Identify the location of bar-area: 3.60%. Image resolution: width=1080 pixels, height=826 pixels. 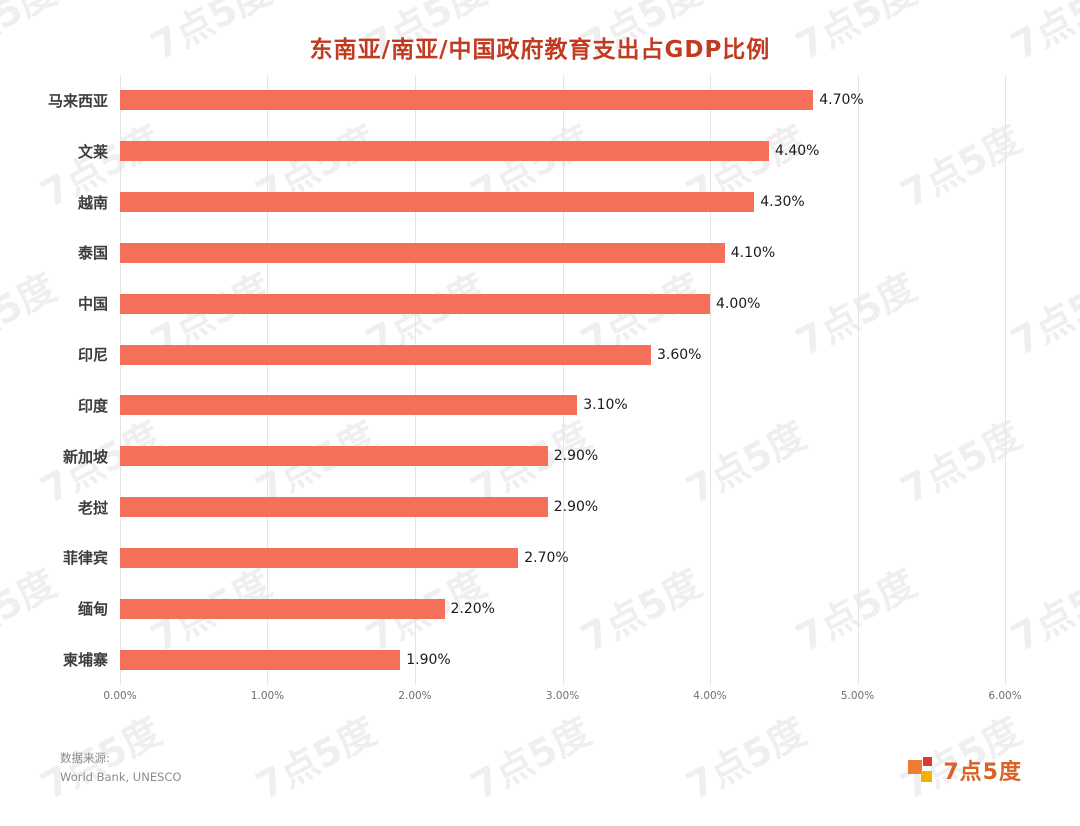
(562, 354).